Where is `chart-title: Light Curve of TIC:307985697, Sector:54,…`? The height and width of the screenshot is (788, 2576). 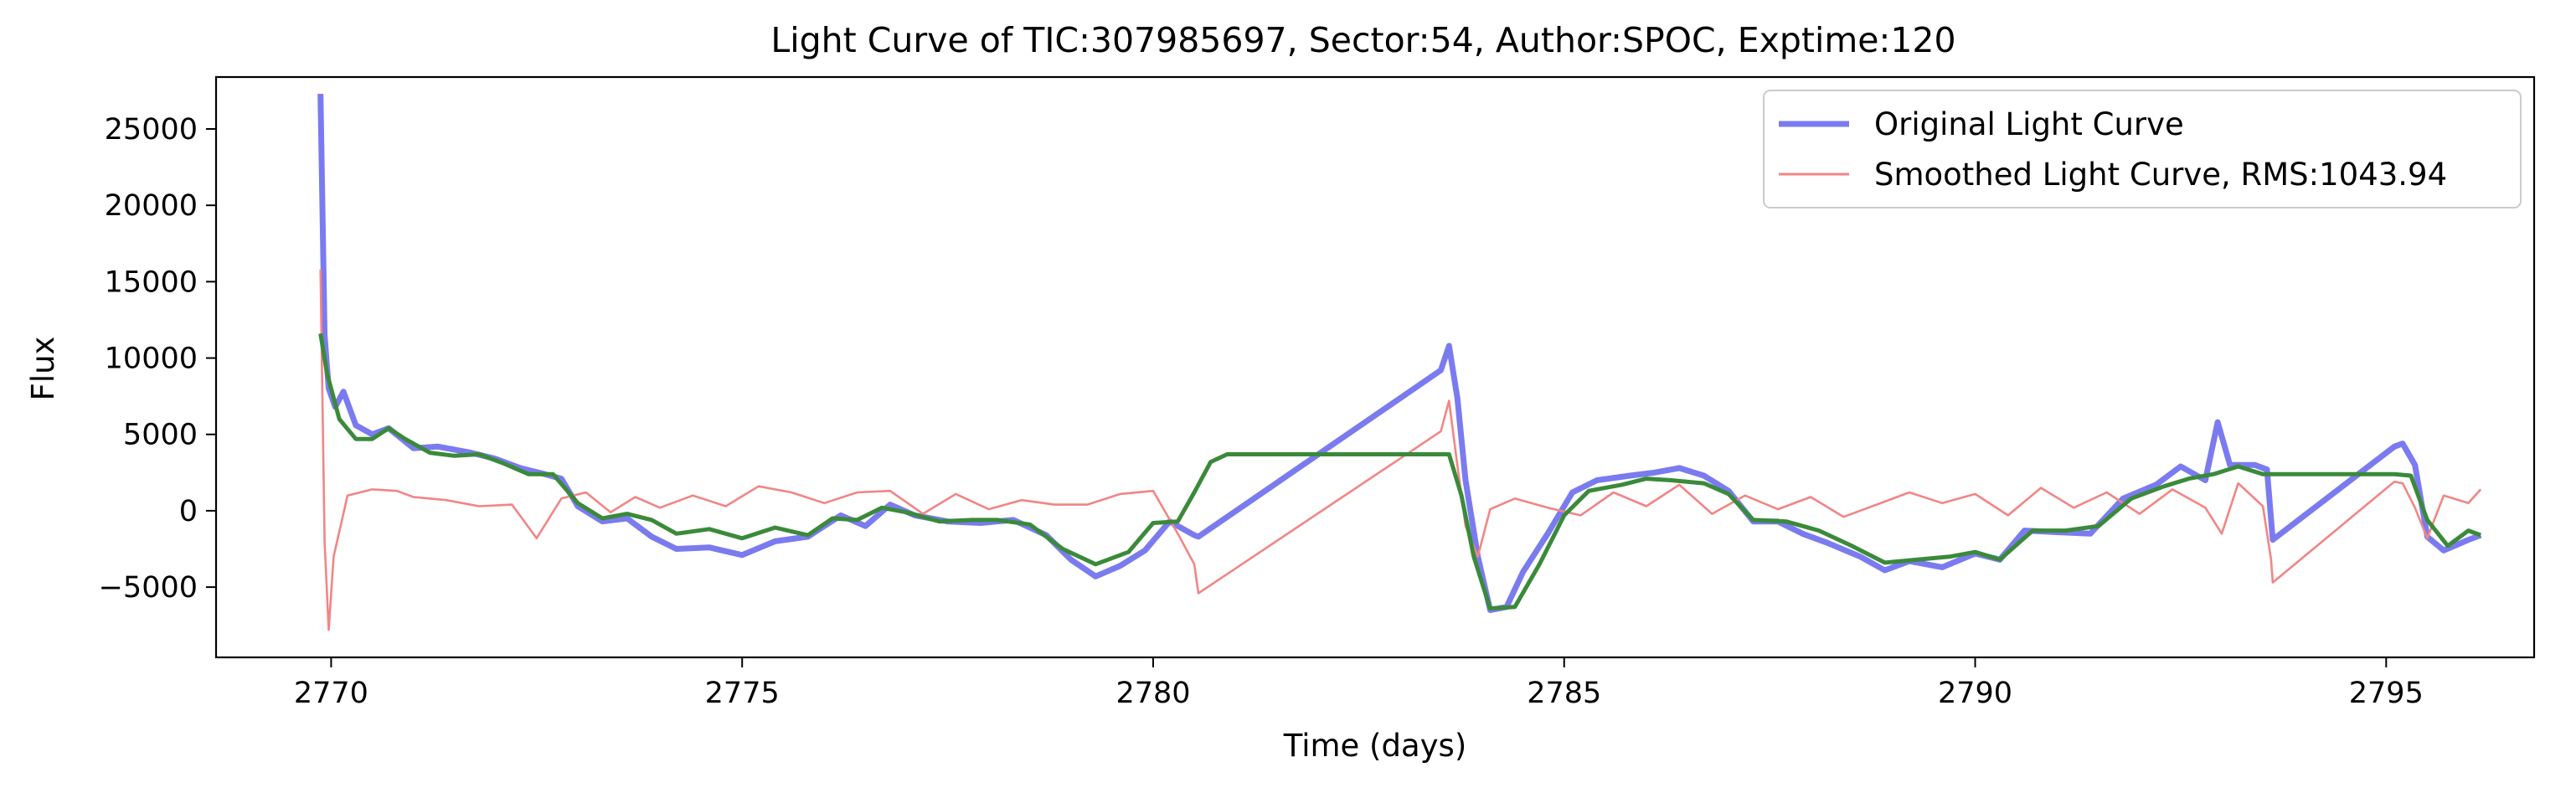
chart-title: Light Curve of TIC:307985697, Sector:54,… is located at coordinates (1362, 40).